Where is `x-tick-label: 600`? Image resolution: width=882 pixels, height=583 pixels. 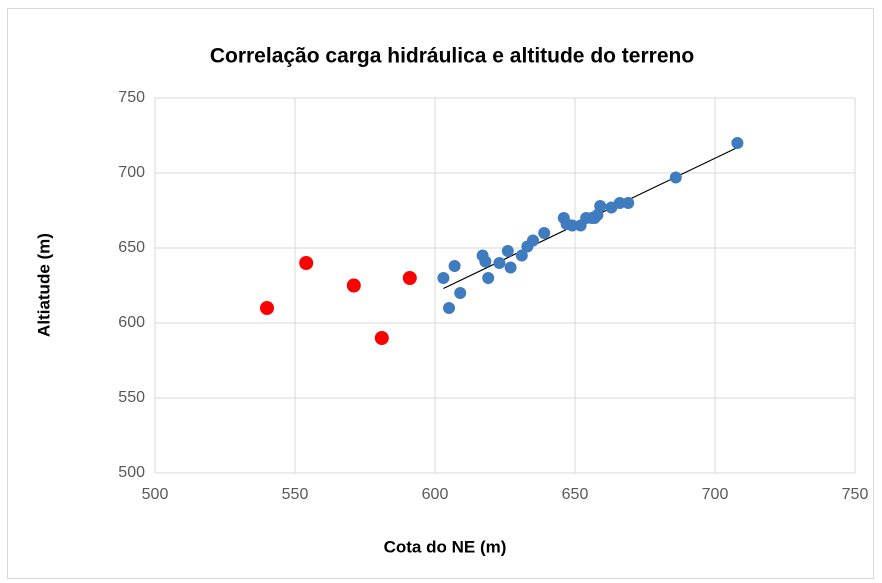
x-tick-label: 600 is located at coordinates (435, 494).